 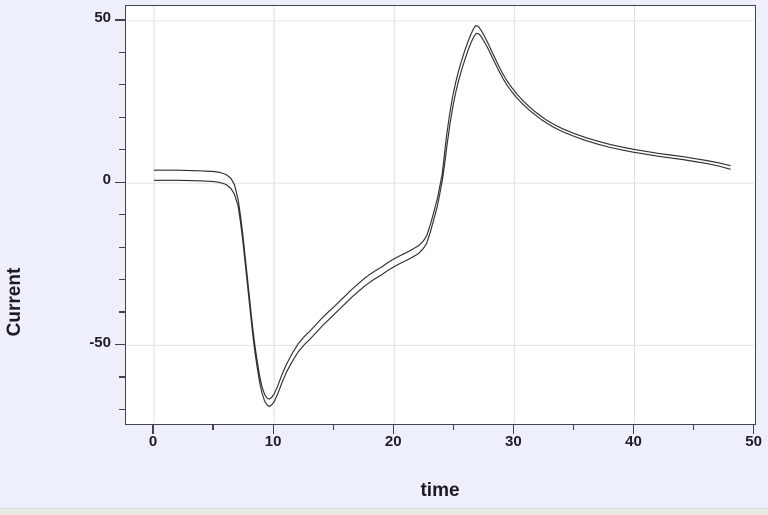 I want to click on x-tick-label: 0, so click(x=153, y=441).